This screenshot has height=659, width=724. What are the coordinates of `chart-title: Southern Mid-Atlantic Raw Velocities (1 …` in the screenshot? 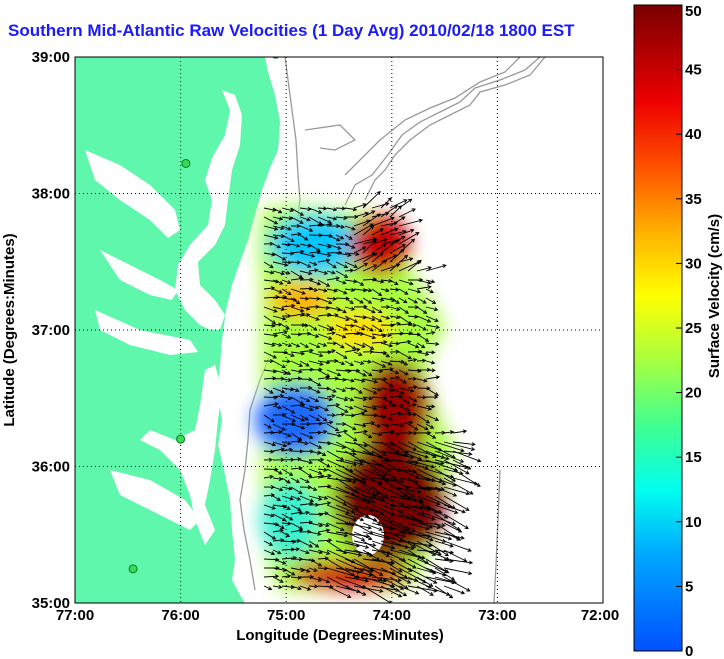 It's located at (291, 30).